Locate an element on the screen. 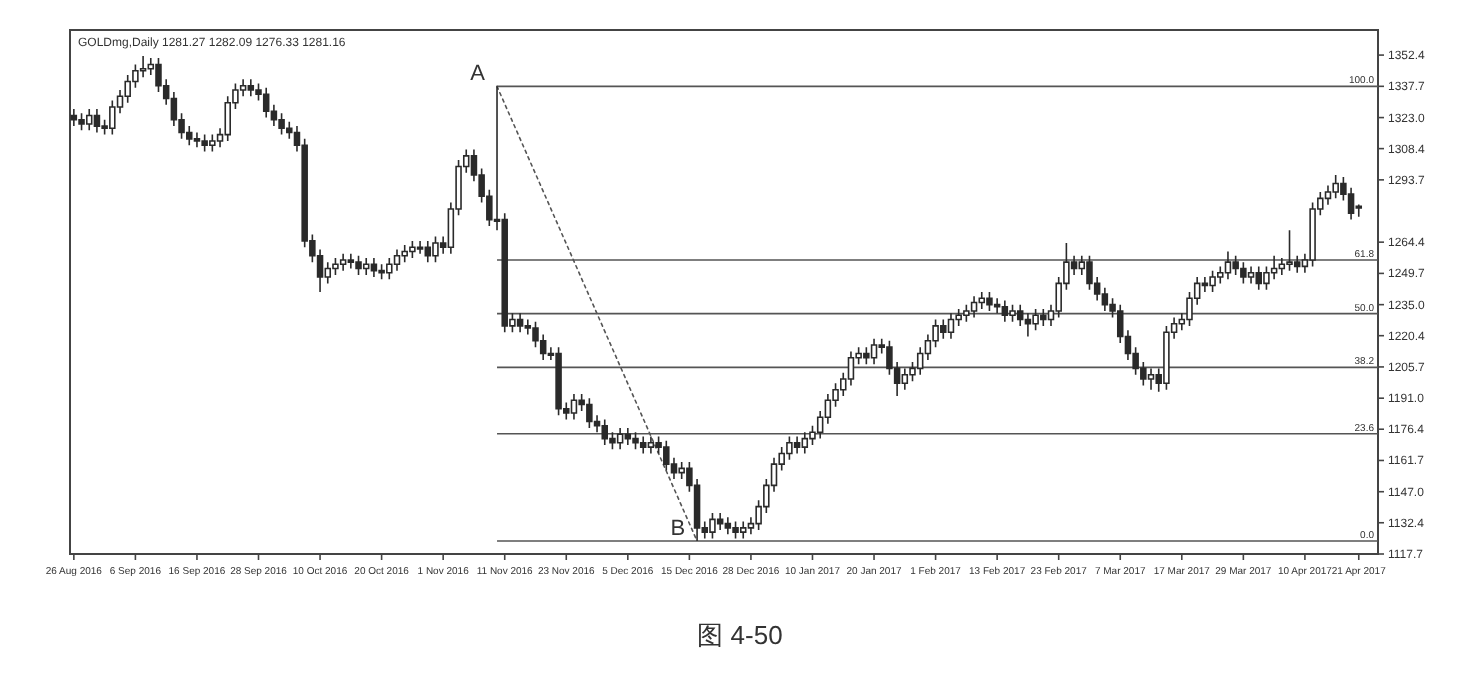 The width and height of the screenshot is (1480, 676). annotation: B is located at coordinates (678, 529).